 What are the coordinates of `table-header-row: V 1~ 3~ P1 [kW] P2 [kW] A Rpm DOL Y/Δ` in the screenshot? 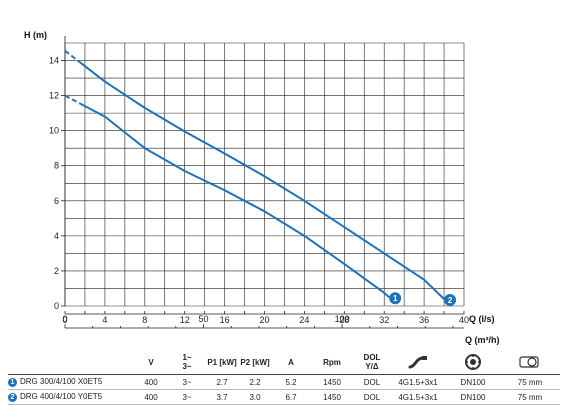 It's located at (284, 362).